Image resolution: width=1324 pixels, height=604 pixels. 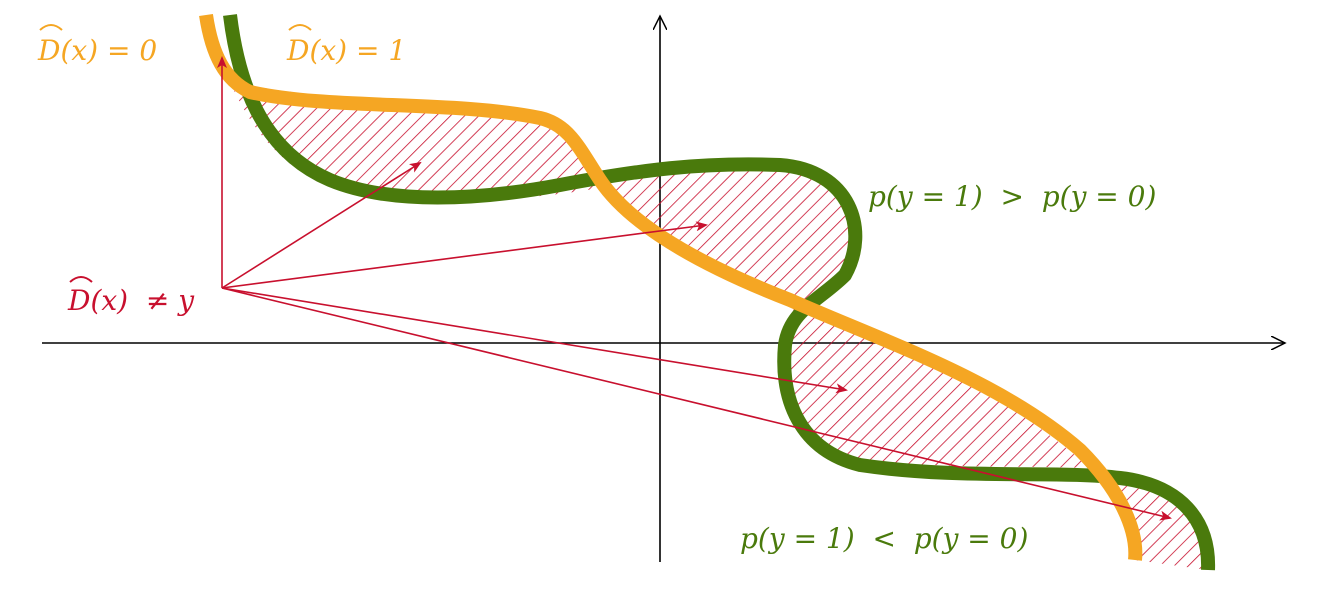 I want to click on d1-label: D(x) = 1, so click(x=346, y=50).